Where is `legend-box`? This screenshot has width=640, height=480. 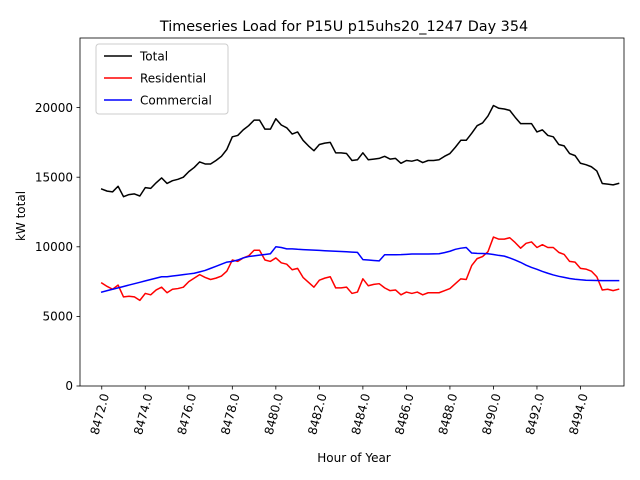
legend-box is located at coordinates (162, 79).